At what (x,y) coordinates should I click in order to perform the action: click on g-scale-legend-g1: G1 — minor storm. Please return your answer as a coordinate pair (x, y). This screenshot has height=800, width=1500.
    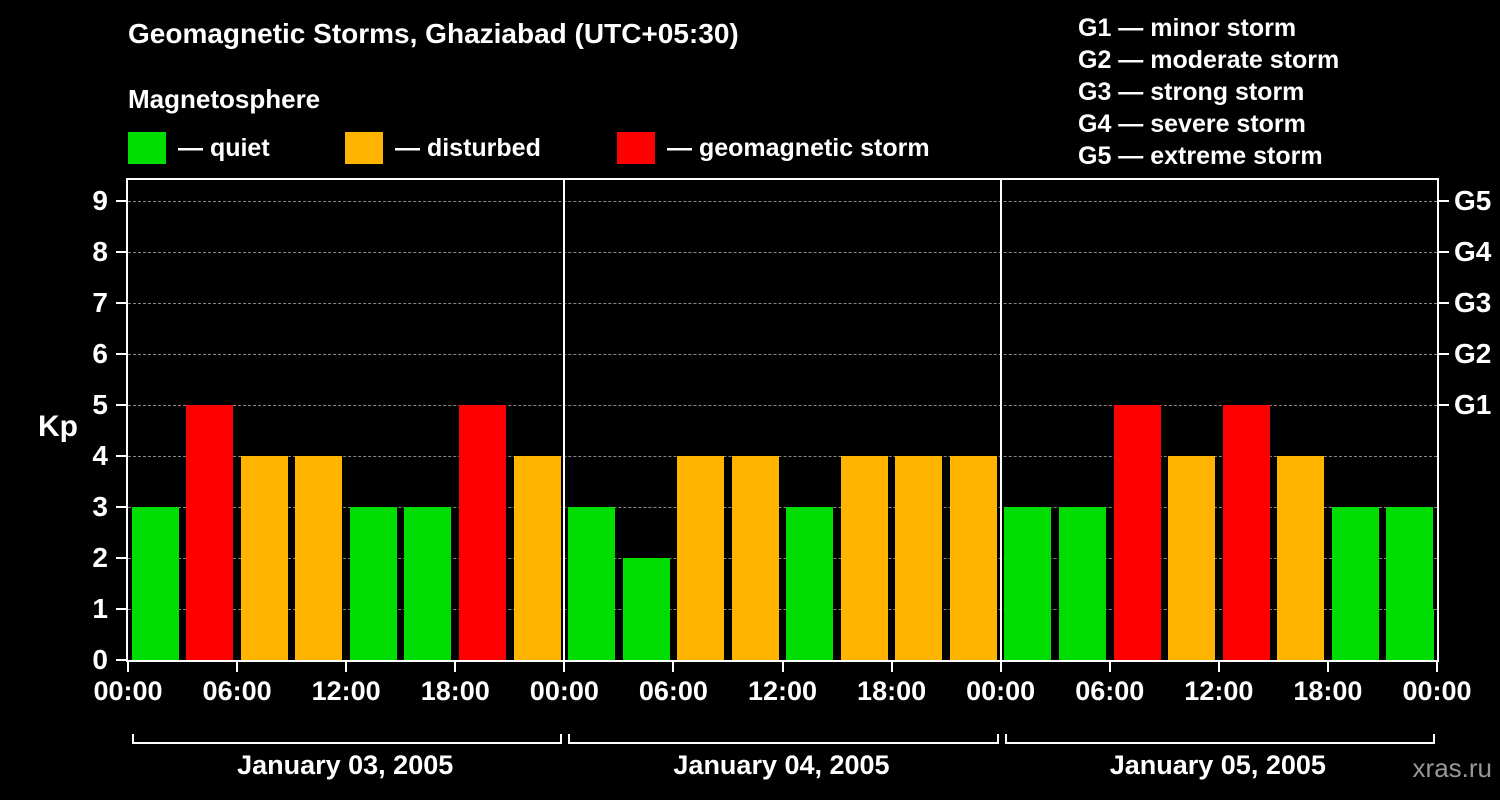
    Looking at the image, I should click on (1187, 28).